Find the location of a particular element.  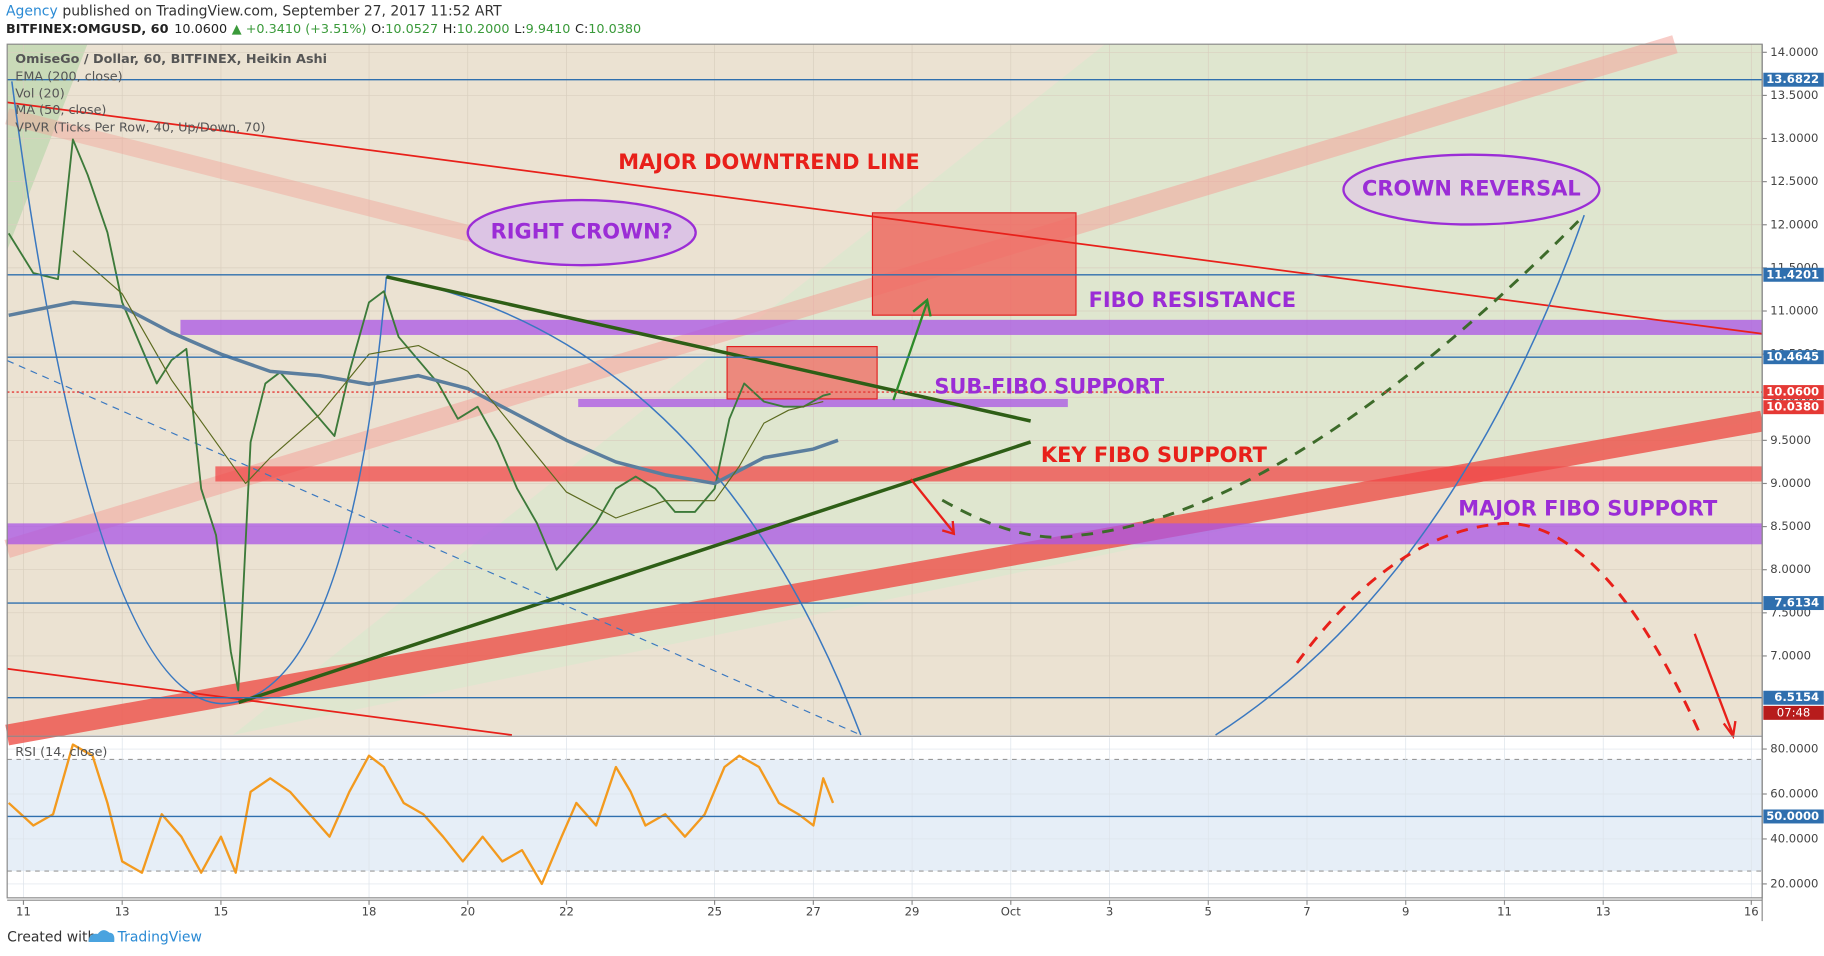

y-tick-label: 80.0000 is located at coordinates (1794, 749).